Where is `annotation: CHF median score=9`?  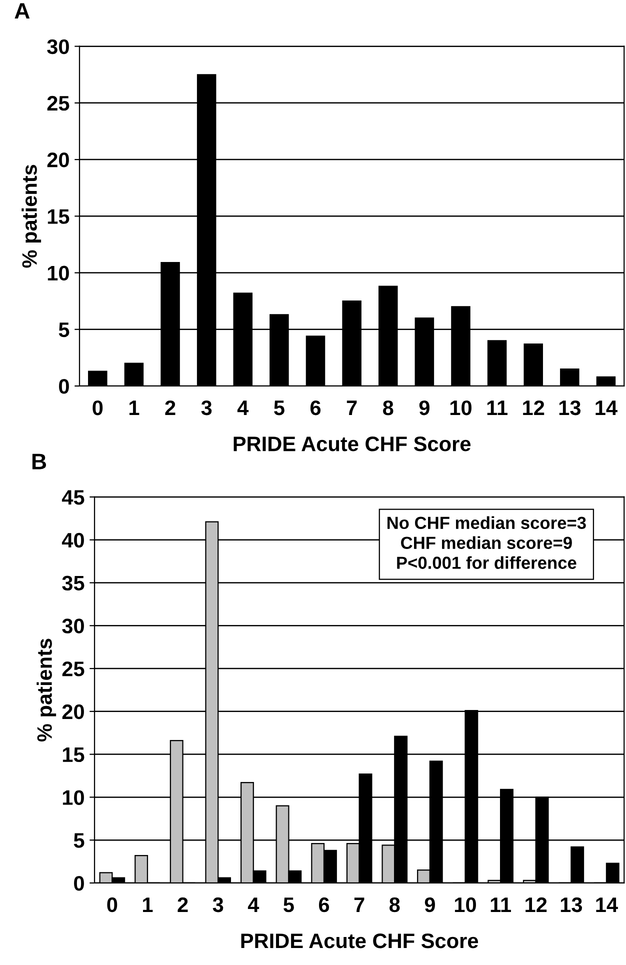
annotation: CHF median score=9 is located at coordinates (486, 542).